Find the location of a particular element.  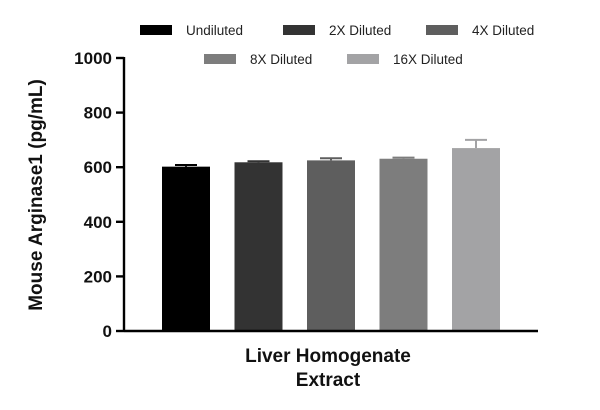

legend-label-5: 16X Diluted is located at coordinates (428, 59).